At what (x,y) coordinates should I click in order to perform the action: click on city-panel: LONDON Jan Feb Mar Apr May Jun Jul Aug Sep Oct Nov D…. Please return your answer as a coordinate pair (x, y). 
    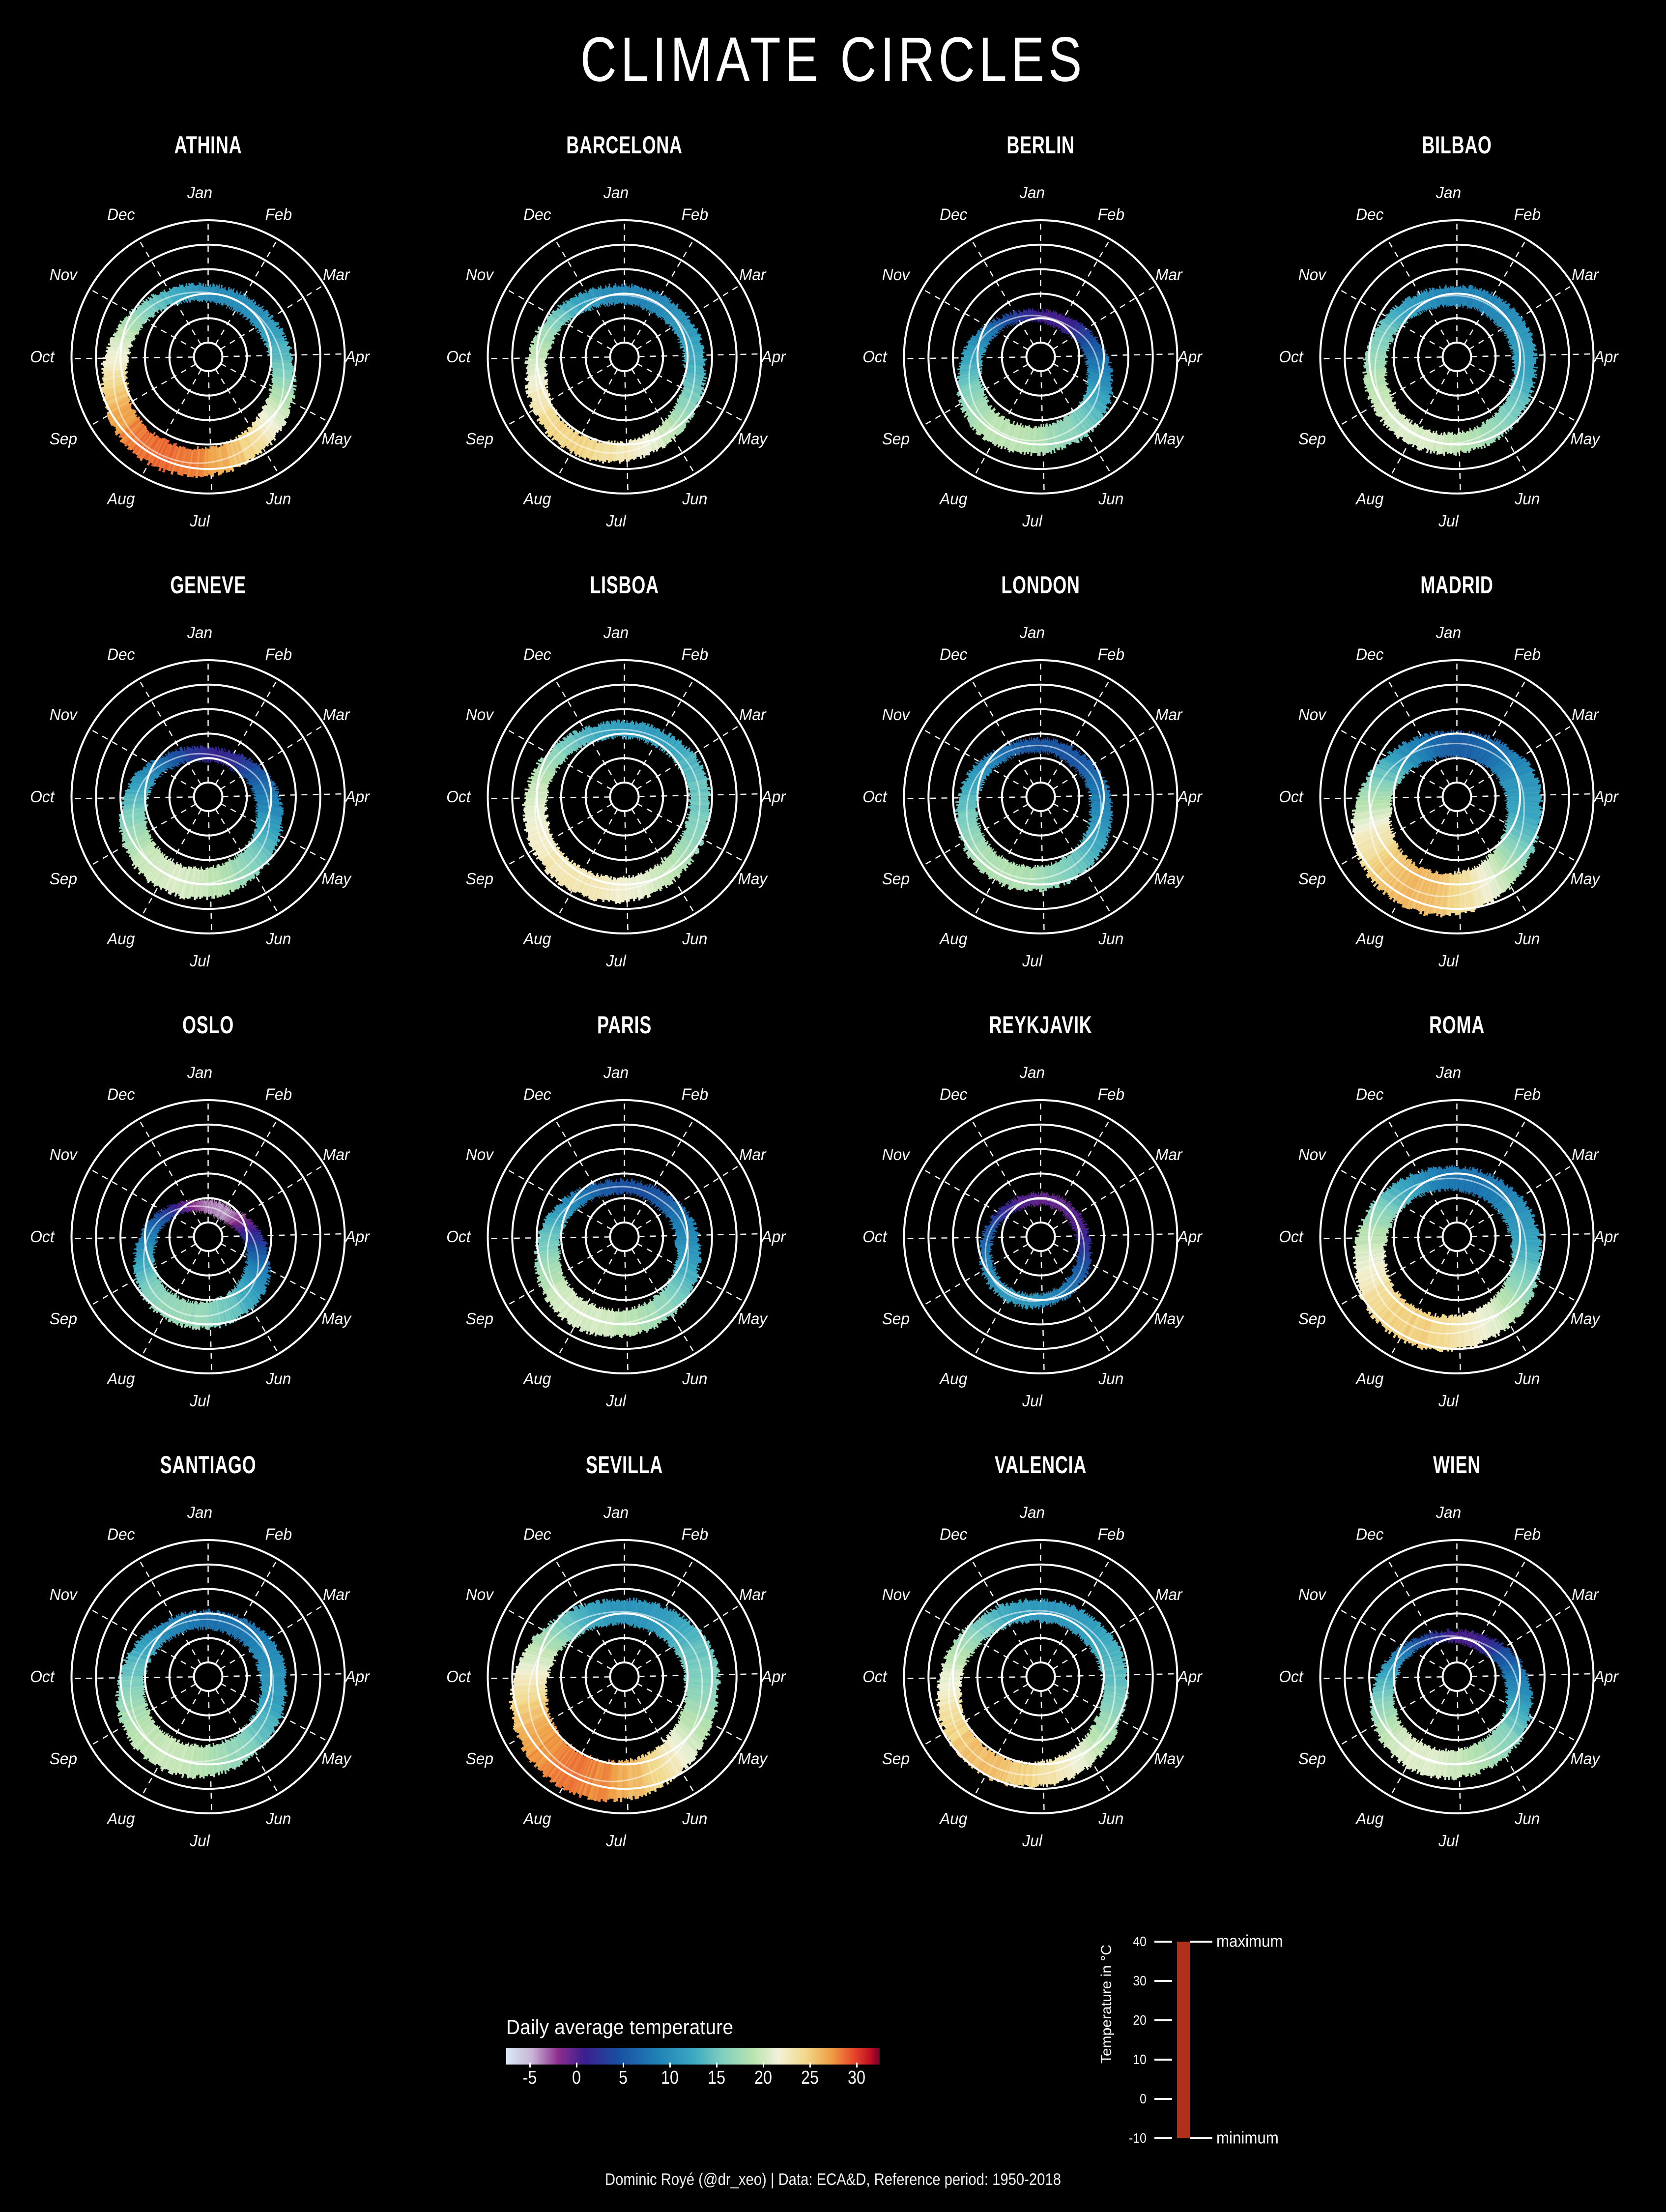
    Looking at the image, I should click on (1041, 793).